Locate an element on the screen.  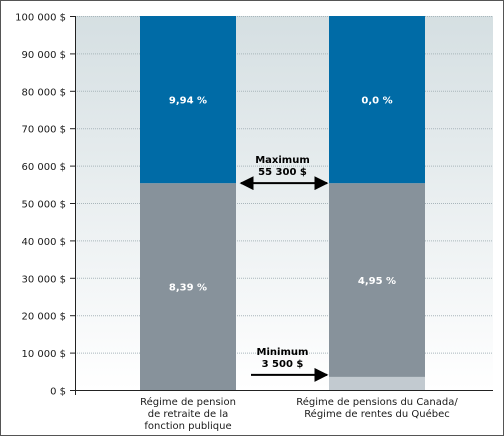
y-tick-label: 50 000 $ is located at coordinates (43, 205).